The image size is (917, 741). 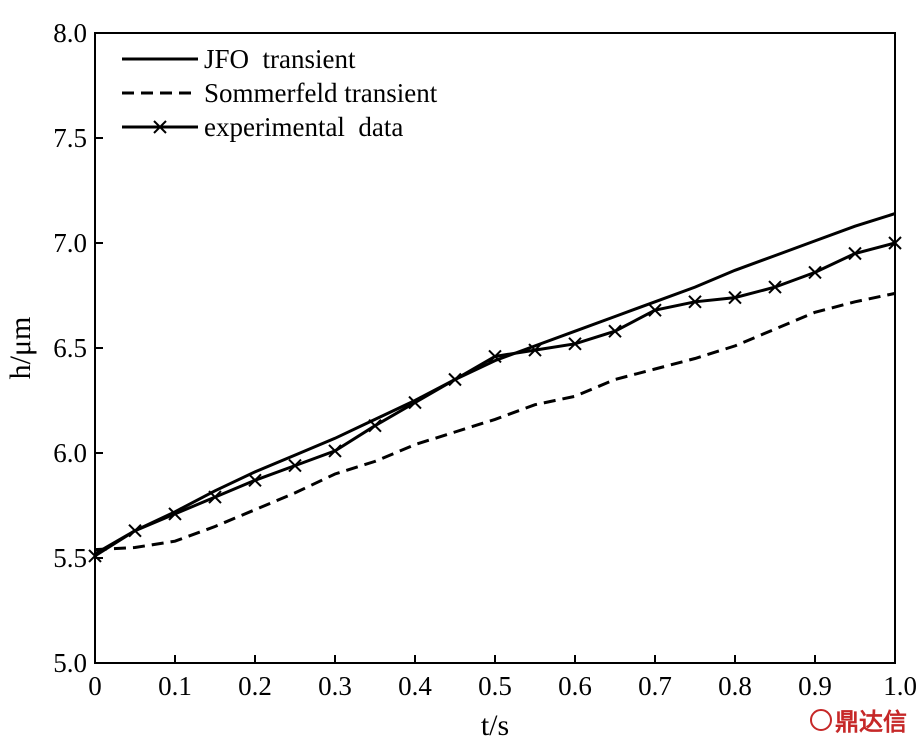 I want to click on x-tick-label: 0.1, so click(x=175, y=686).